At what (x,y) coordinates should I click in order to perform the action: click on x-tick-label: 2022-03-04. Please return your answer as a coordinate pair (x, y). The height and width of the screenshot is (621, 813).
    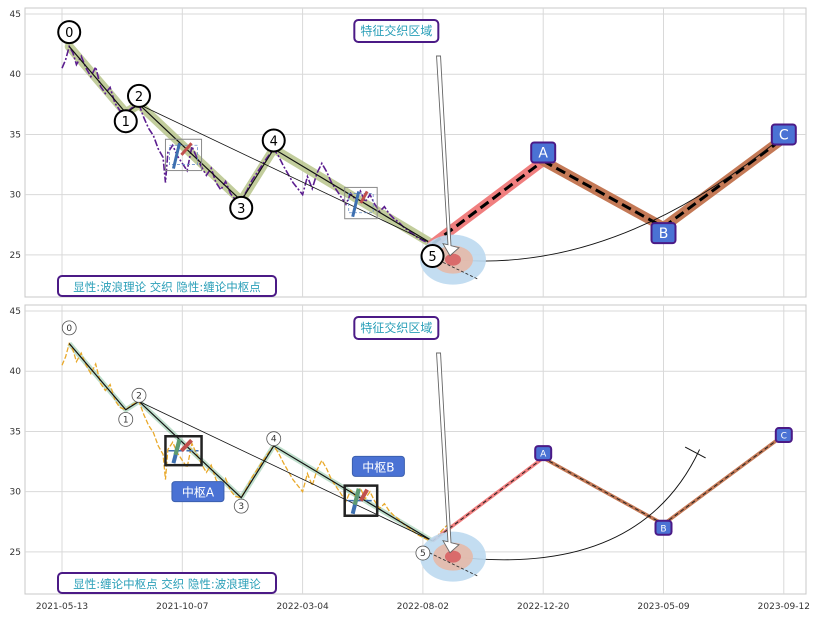
    Looking at the image, I should click on (302, 607).